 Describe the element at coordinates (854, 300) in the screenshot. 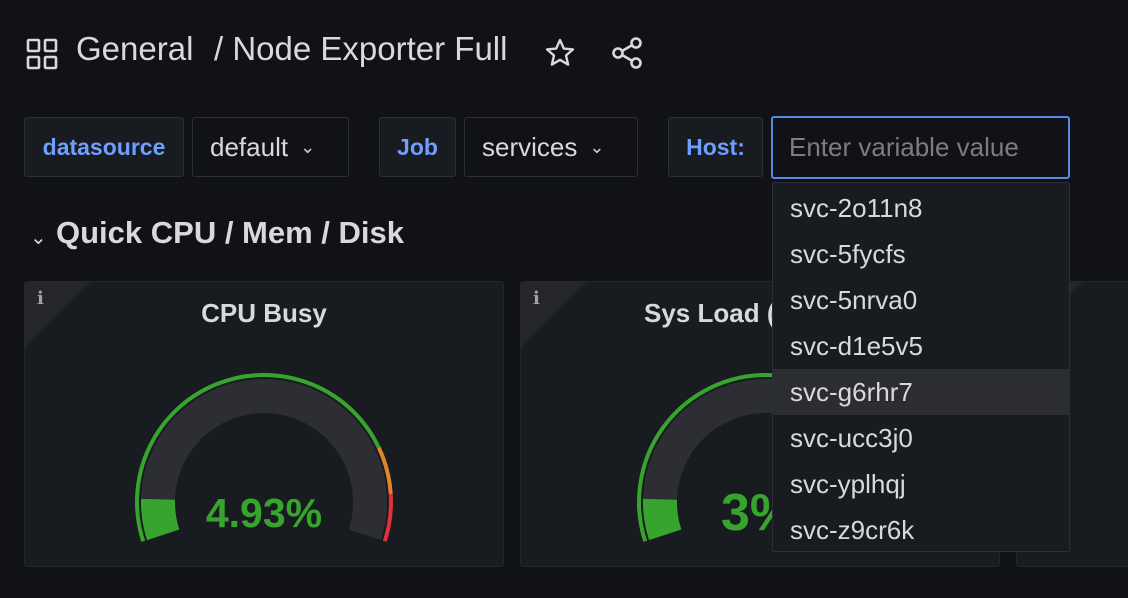

I see `host-option: svc-5nrva0` at that location.